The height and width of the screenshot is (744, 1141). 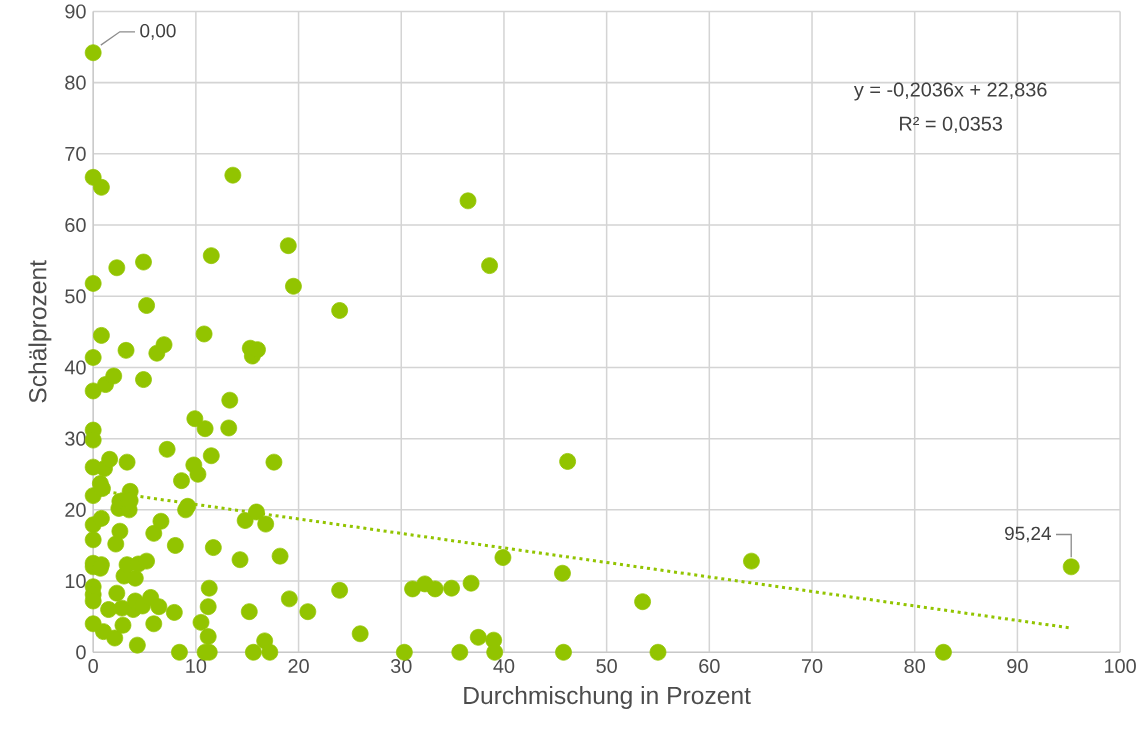 I want to click on y-tick-label: 90, so click(x=75, y=11).